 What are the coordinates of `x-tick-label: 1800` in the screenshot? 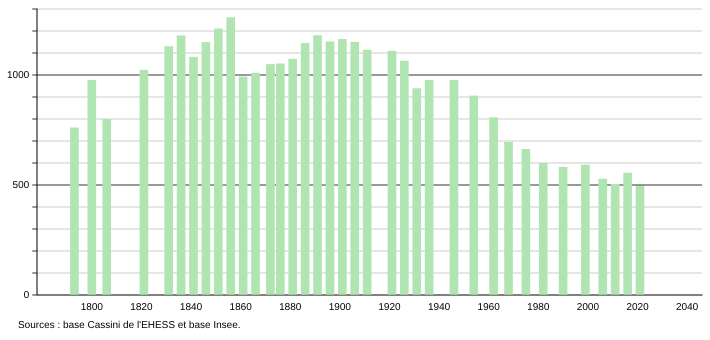 It's located at (92, 307).